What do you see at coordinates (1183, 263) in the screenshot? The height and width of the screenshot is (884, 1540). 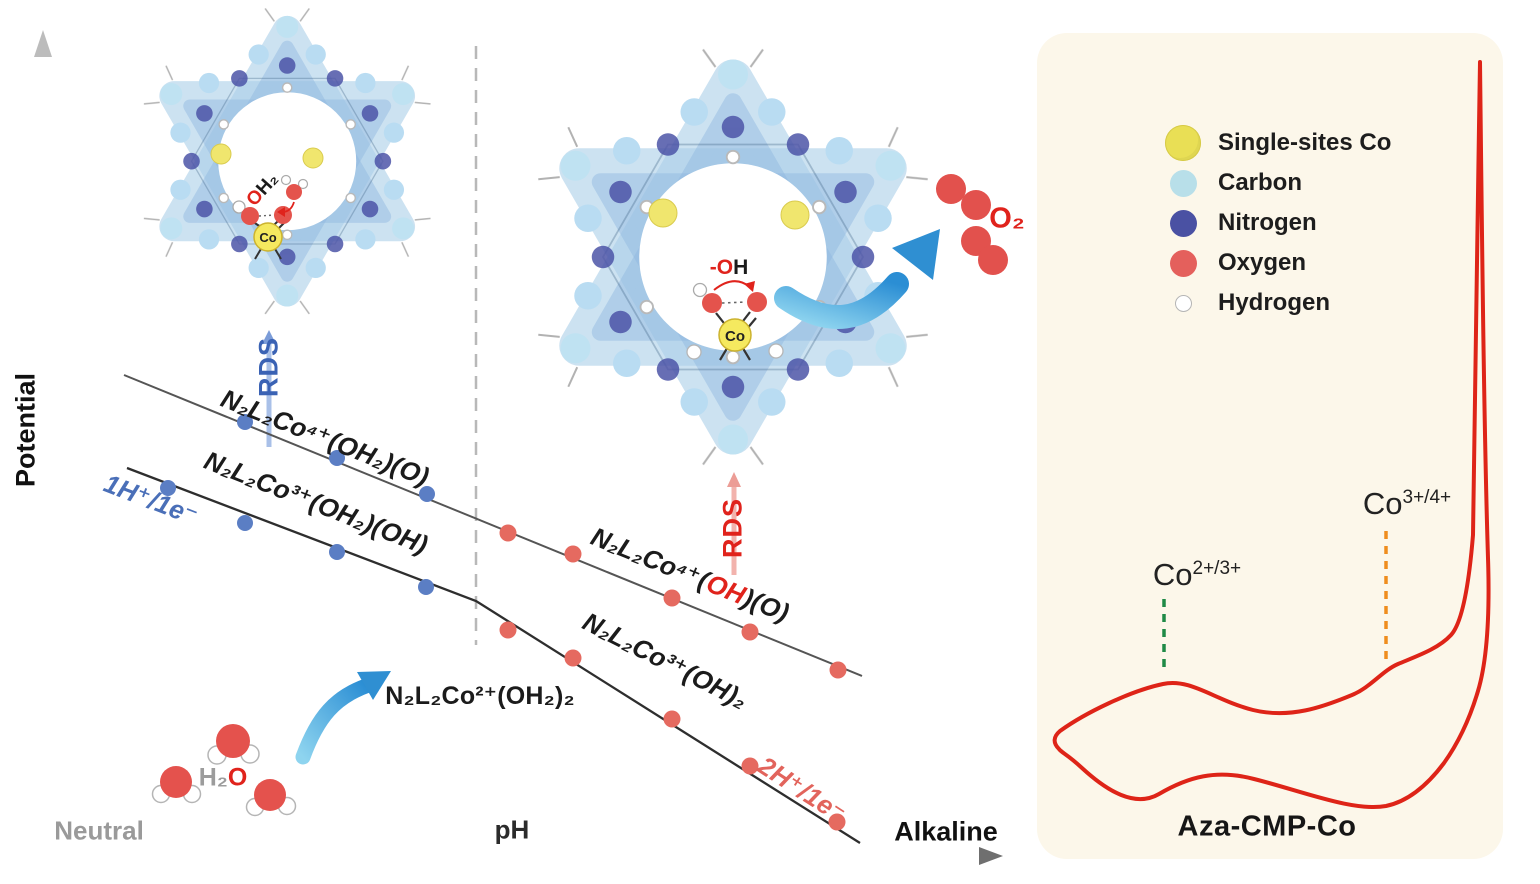 I see `oxygen-icon` at bounding box center [1183, 263].